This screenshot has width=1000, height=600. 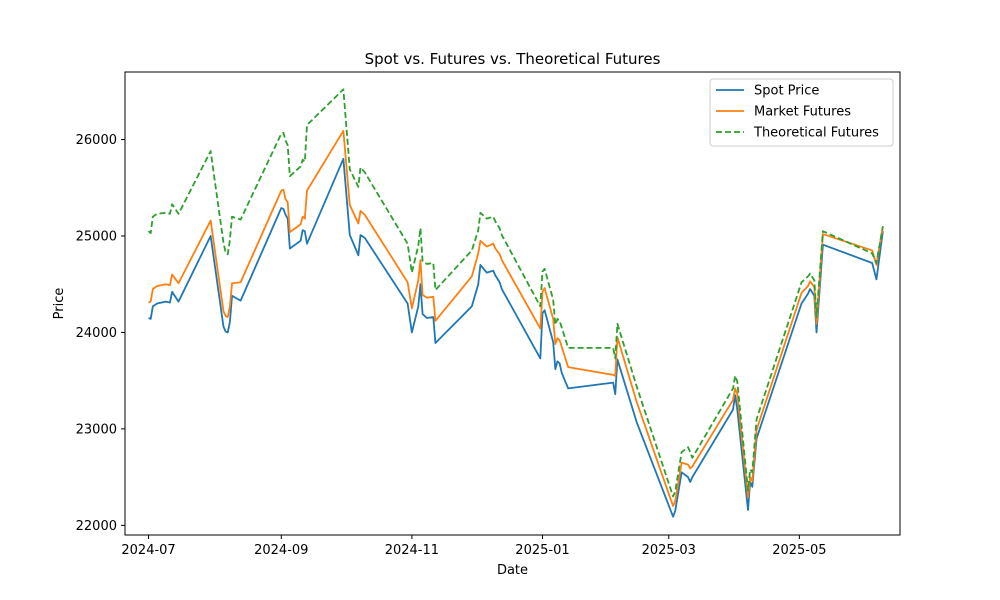 What do you see at coordinates (96, 140) in the screenshot?
I see `y-tick-label-5: 26000` at bounding box center [96, 140].